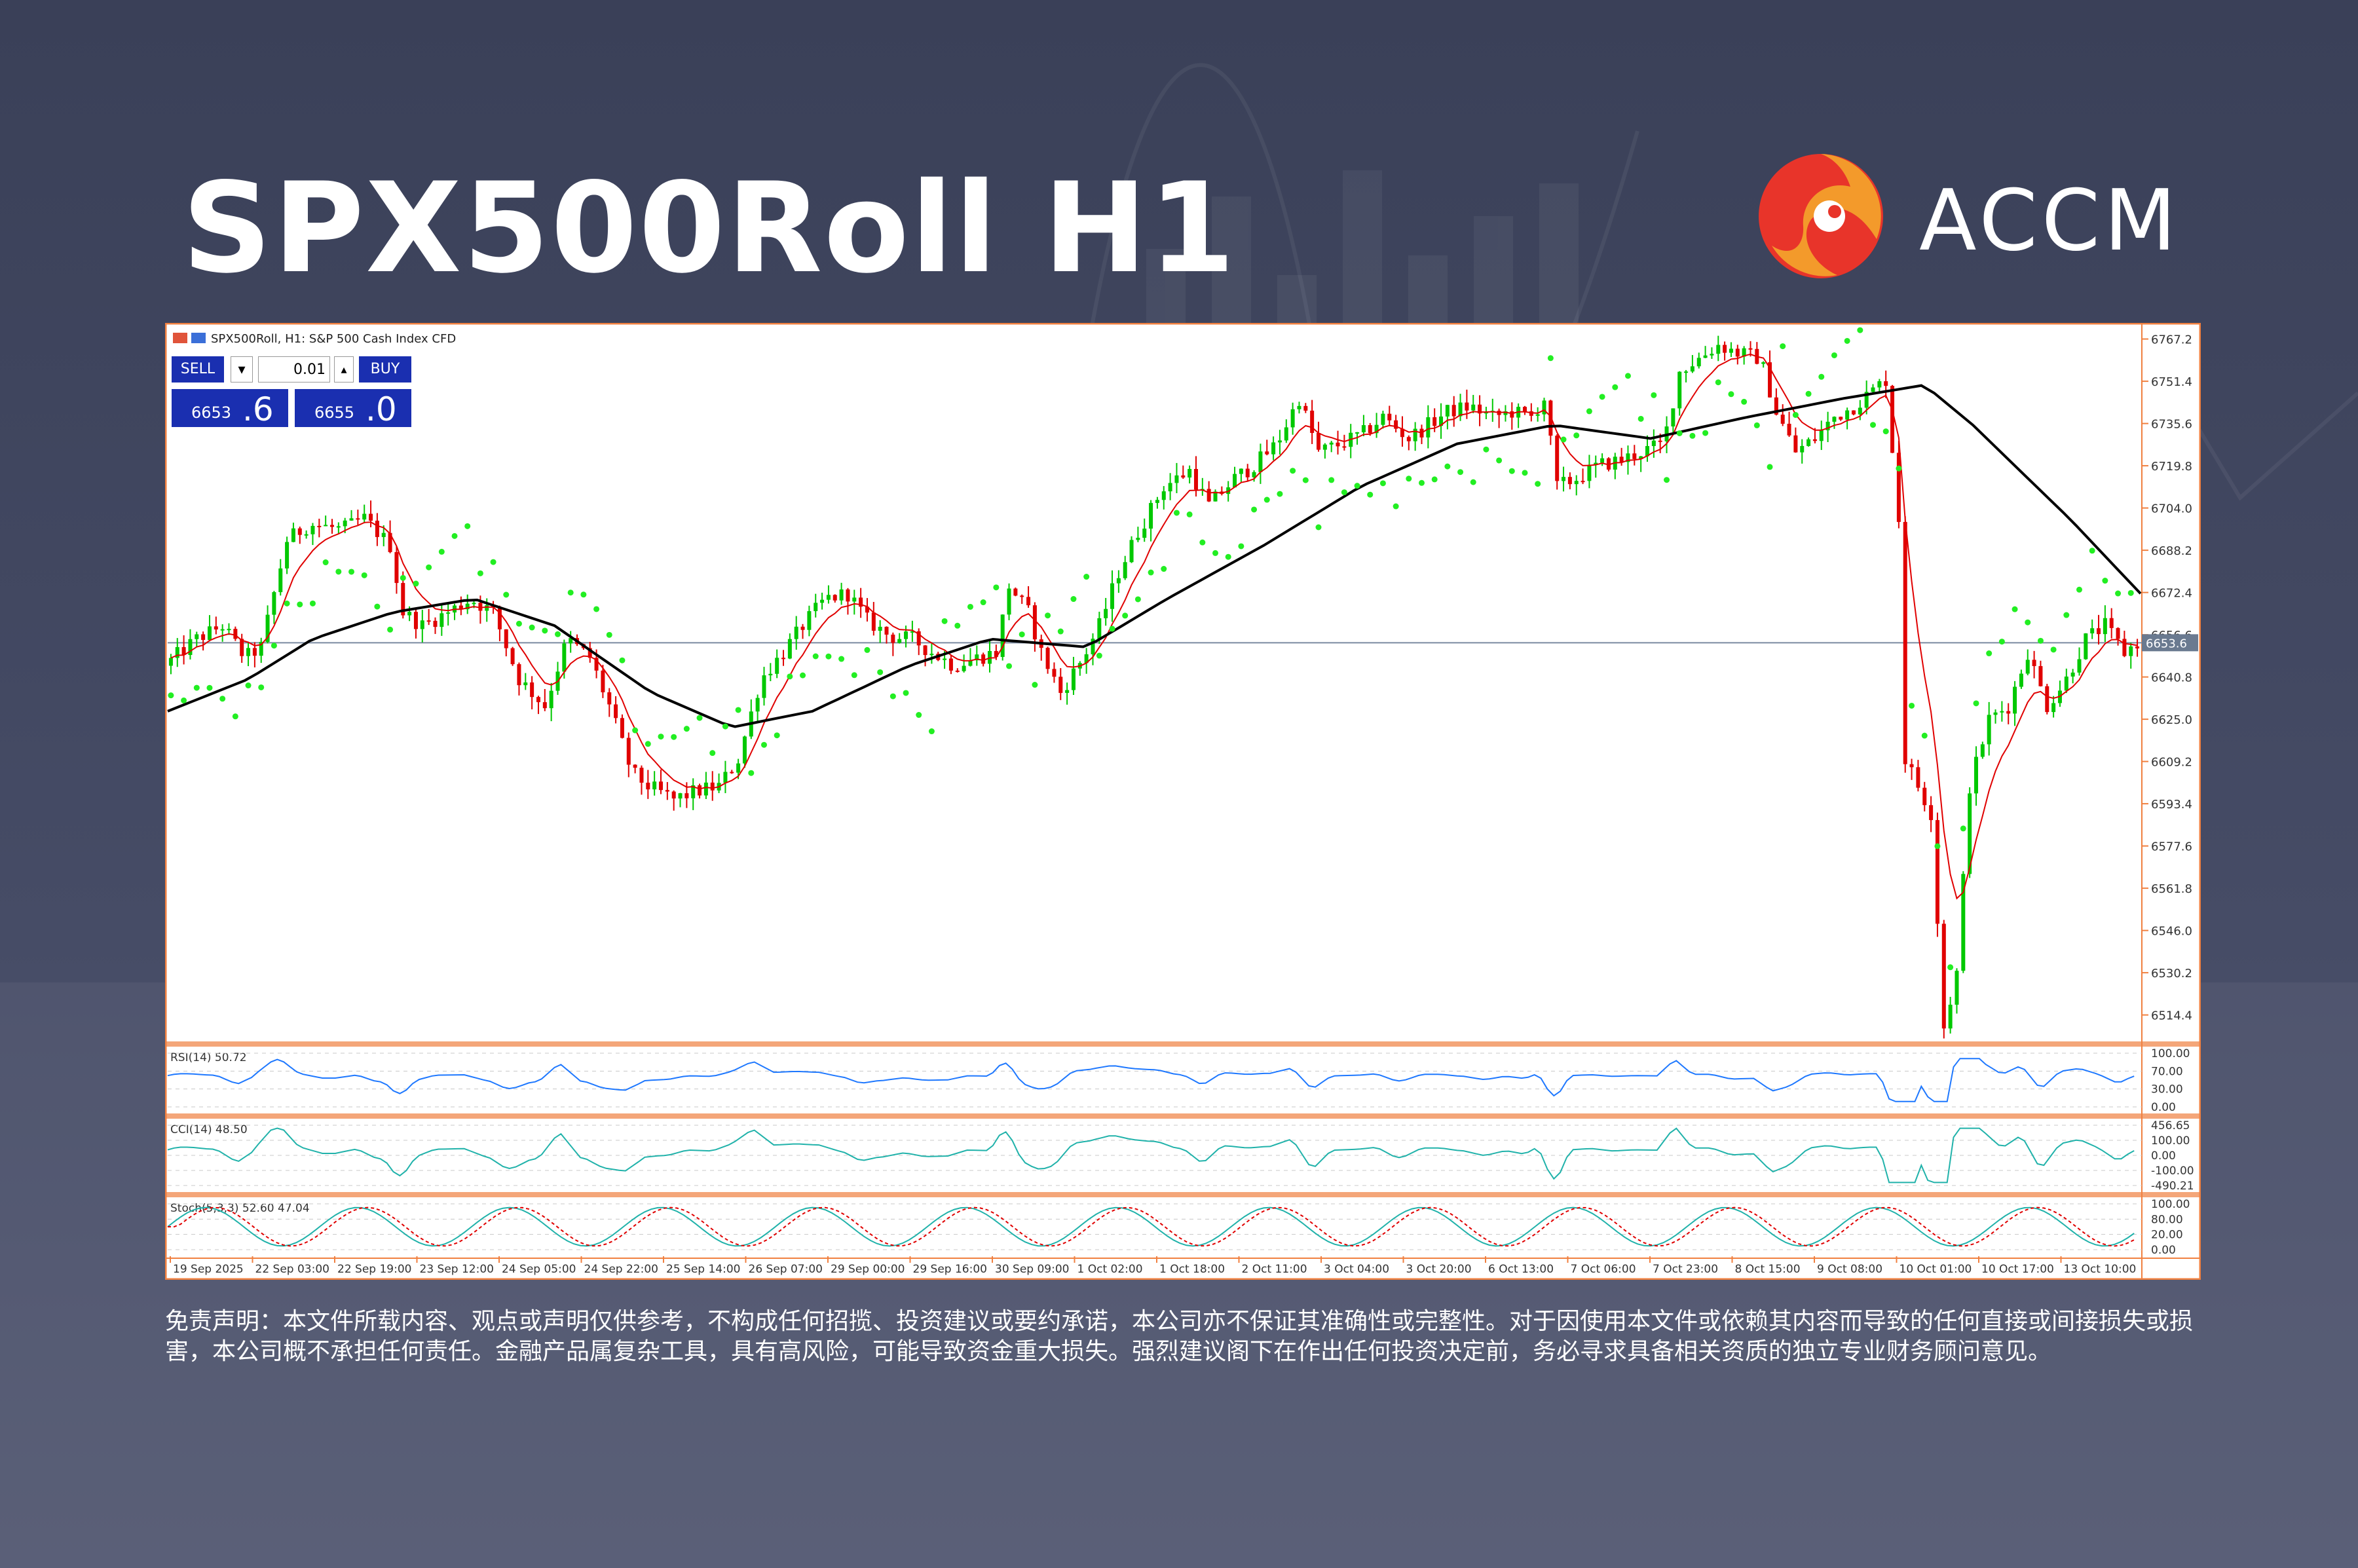  I want to click on x-tick-label: 23 Sep 12:00, so click(457, 1269).